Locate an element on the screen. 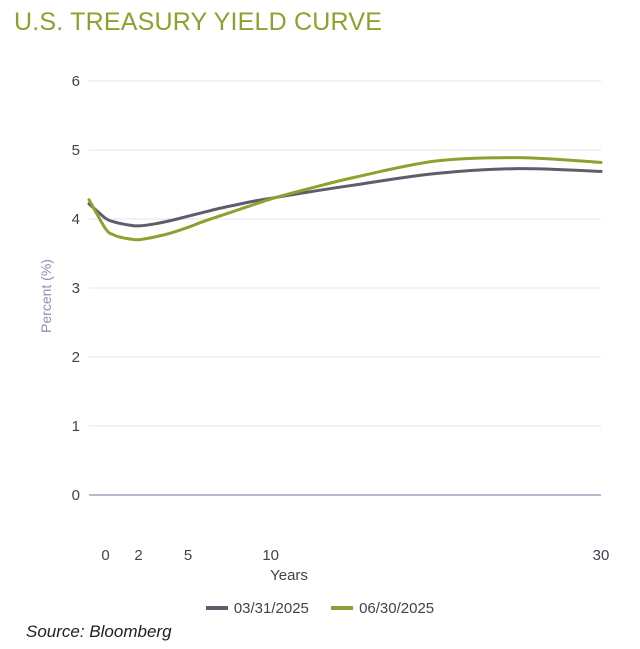  chart-title: U.S. TREASURY YIELD CURVE is located at coordinates (198, 22).